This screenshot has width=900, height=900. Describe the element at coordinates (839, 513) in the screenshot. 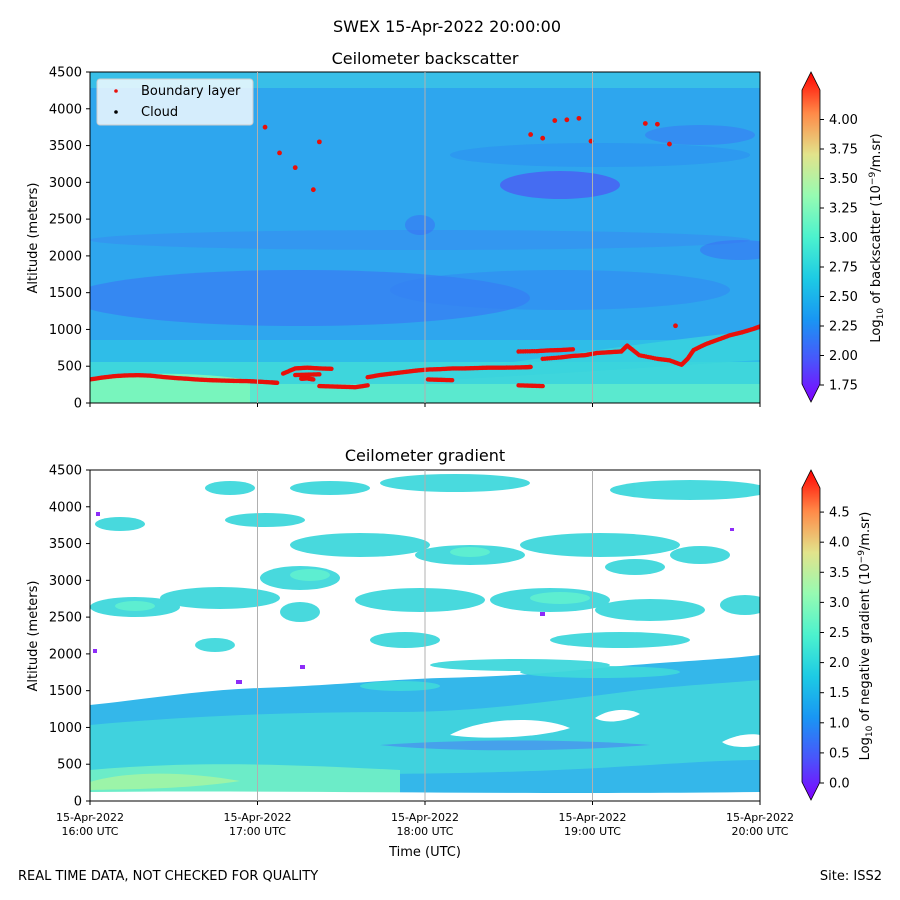

I see `colorbar-tick-label: 4.5` at that location.